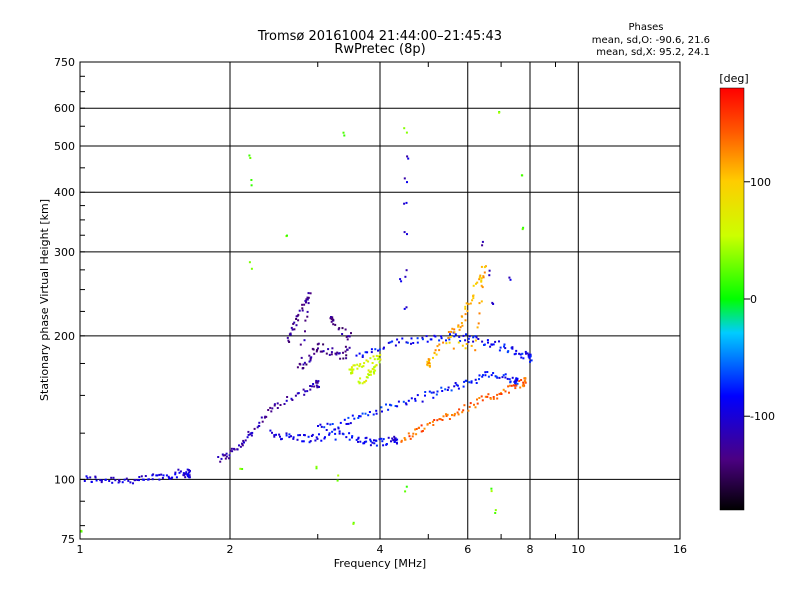 This screenshot has height=604, width=800. I want to click on y-tick-label: 200, so click(64, 336).